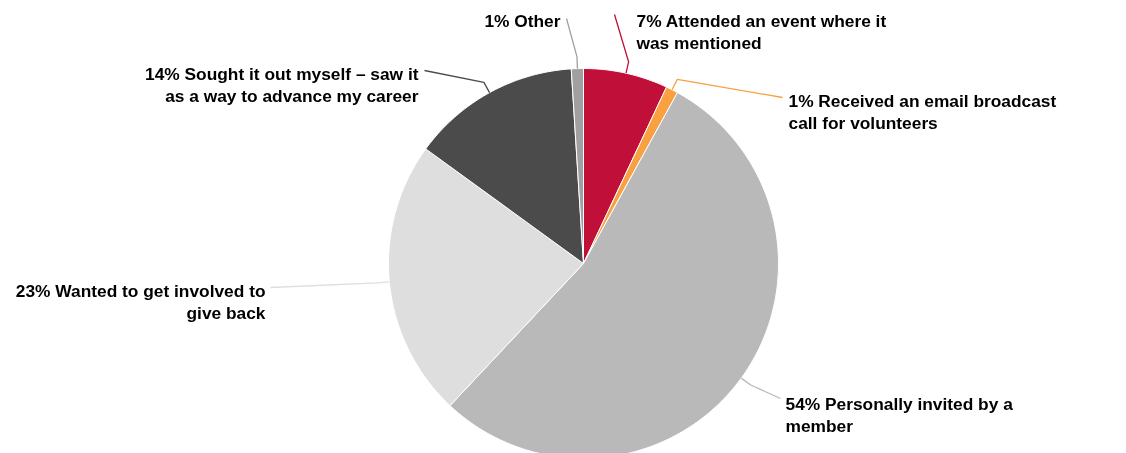  I want to click on slice-label: 1% Received an email broadcast call for volunteers, so click(922, 111).